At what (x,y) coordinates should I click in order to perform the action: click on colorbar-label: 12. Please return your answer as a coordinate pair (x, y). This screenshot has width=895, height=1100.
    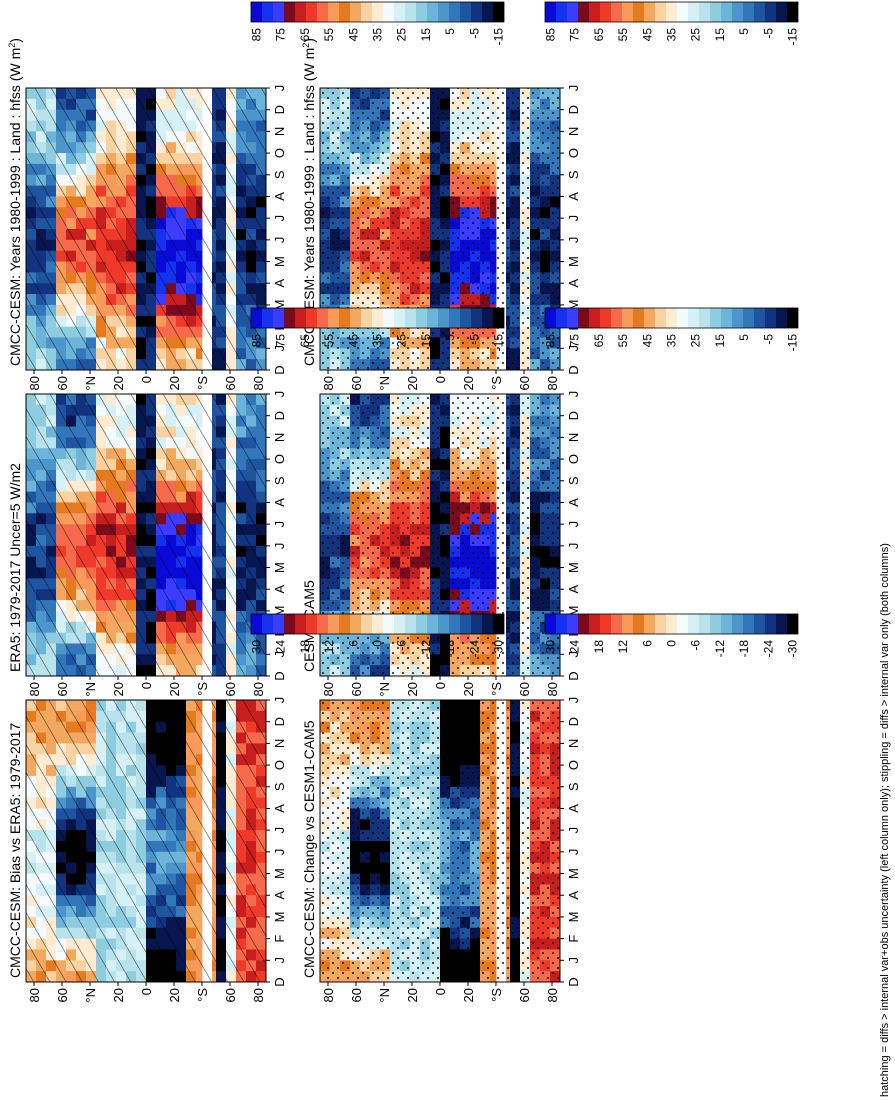
    Looking at the image, I should click on (623, 647).